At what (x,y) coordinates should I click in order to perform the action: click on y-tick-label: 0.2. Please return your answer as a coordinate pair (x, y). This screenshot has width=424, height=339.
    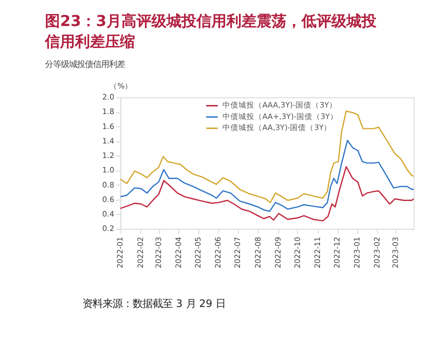
    Looking at the image, I should click on (108, 229).